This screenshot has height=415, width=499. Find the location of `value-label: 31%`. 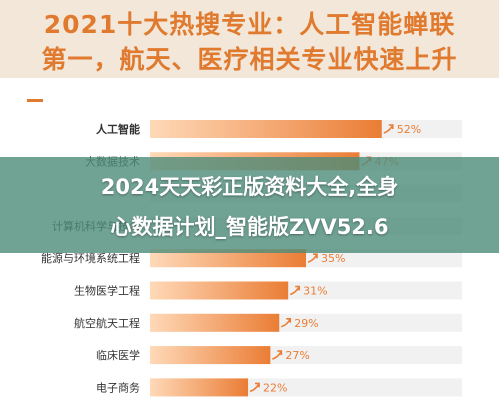

value-label: 31% is located at coordinates (315, 291).